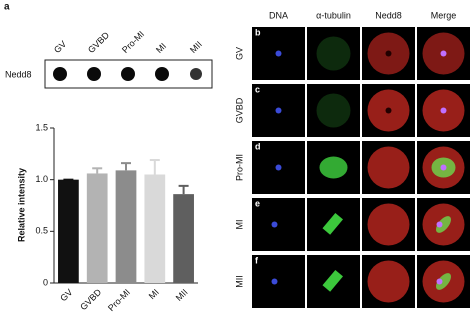 This screenshot has width=474, height=320. What do you see at coordinates (182, 295) in the screenshot?
I see `x-tick-label: MII` at bounding box center [182, 295].